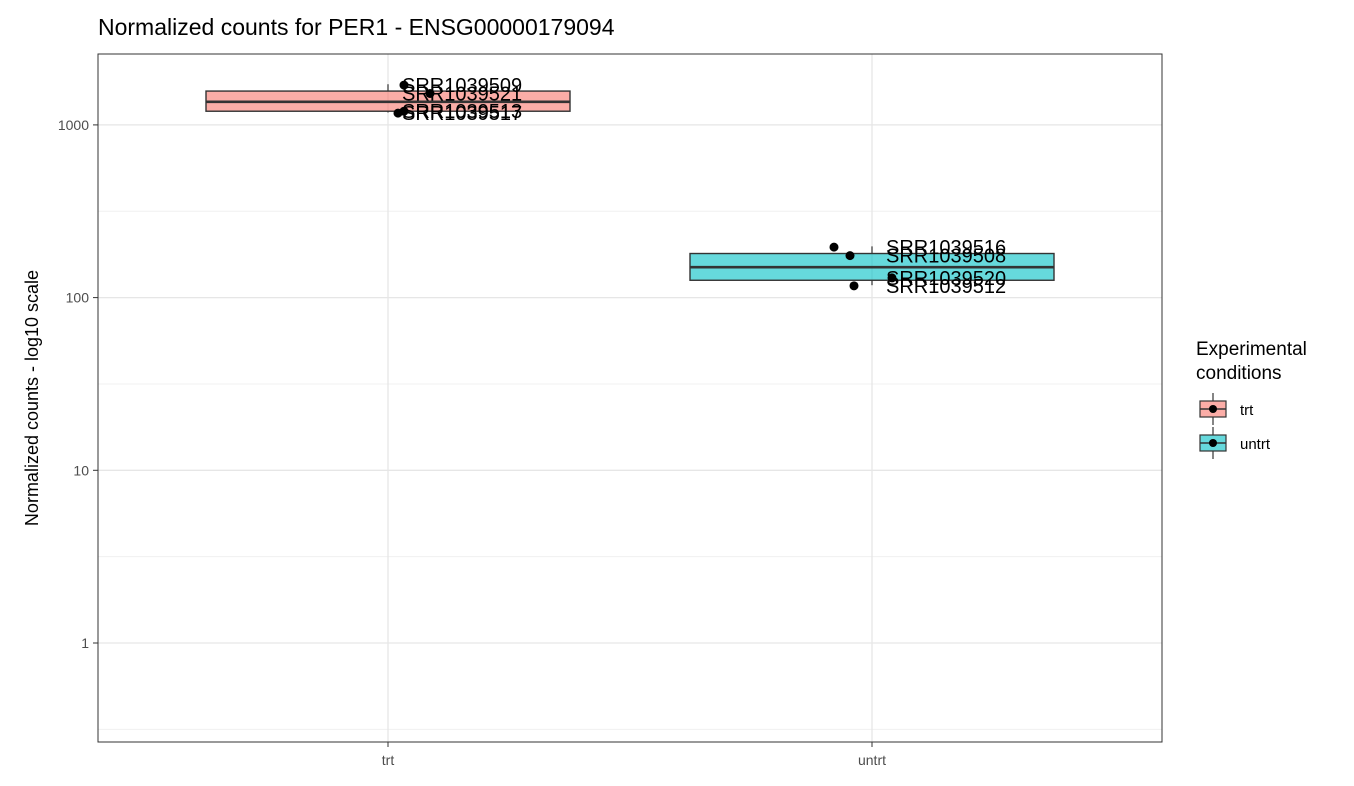 The width and height of the screenshot is (1354, 786). What do you see at coordinates (32, 398) in the screenshot?
I see `y-axis-label: Normalized counts - log10 scale` at bounding box center [32, 398].